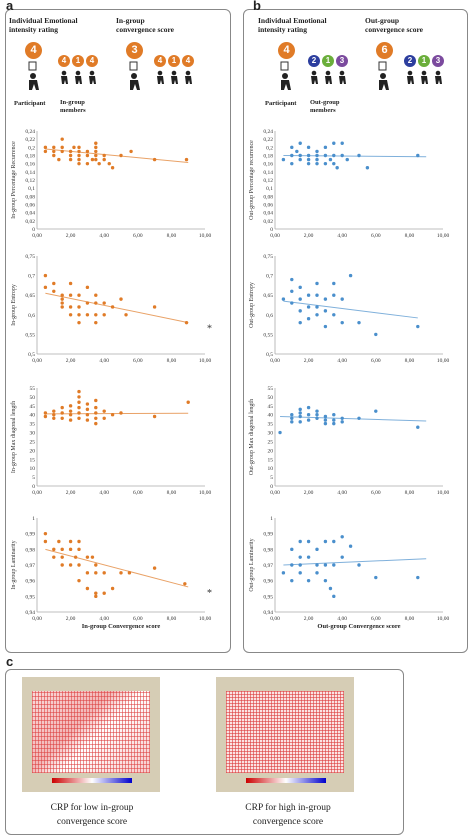 The height and width of the screenshot is (837, 474). What do you see at coordinates (252, 305) in the screenshot?
I see `y-axis-label: Out-group Entropy` at bounding box center [252, 305].